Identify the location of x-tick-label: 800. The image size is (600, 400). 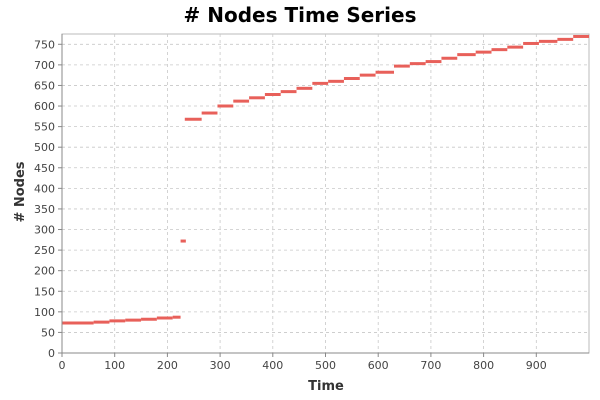
(483, 365).